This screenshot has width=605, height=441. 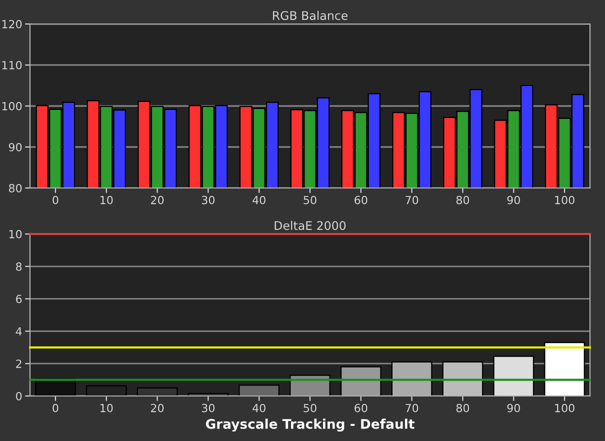 I want to click on y-tick-label: 2, so click(x=19, y=364).